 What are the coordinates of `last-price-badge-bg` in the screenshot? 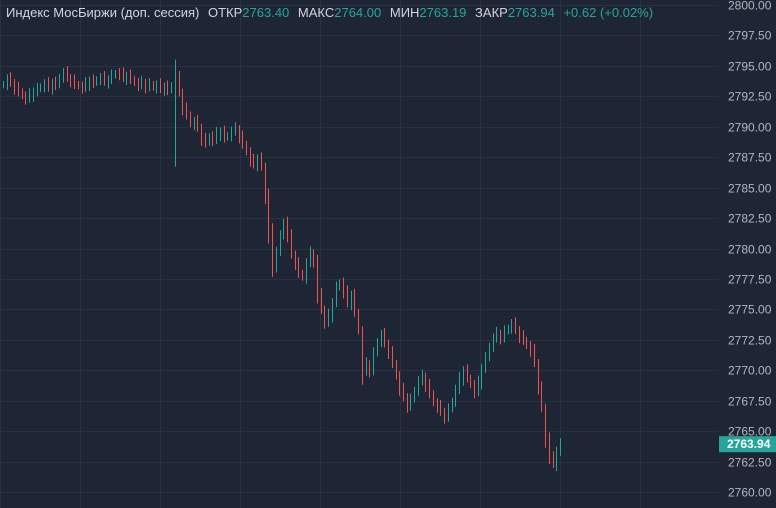 It's located at (747, 444).